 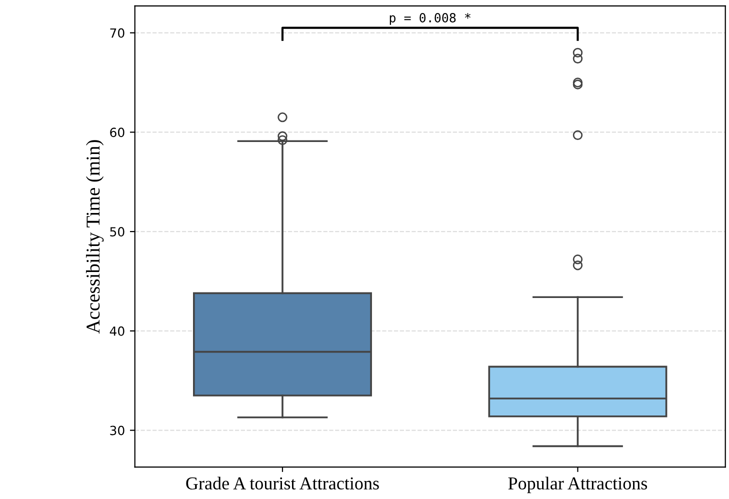 What do you see at coordinates (117, 331) in the screenshot?
I see `y-tick-label: 40` at bounding box center [117, 331].